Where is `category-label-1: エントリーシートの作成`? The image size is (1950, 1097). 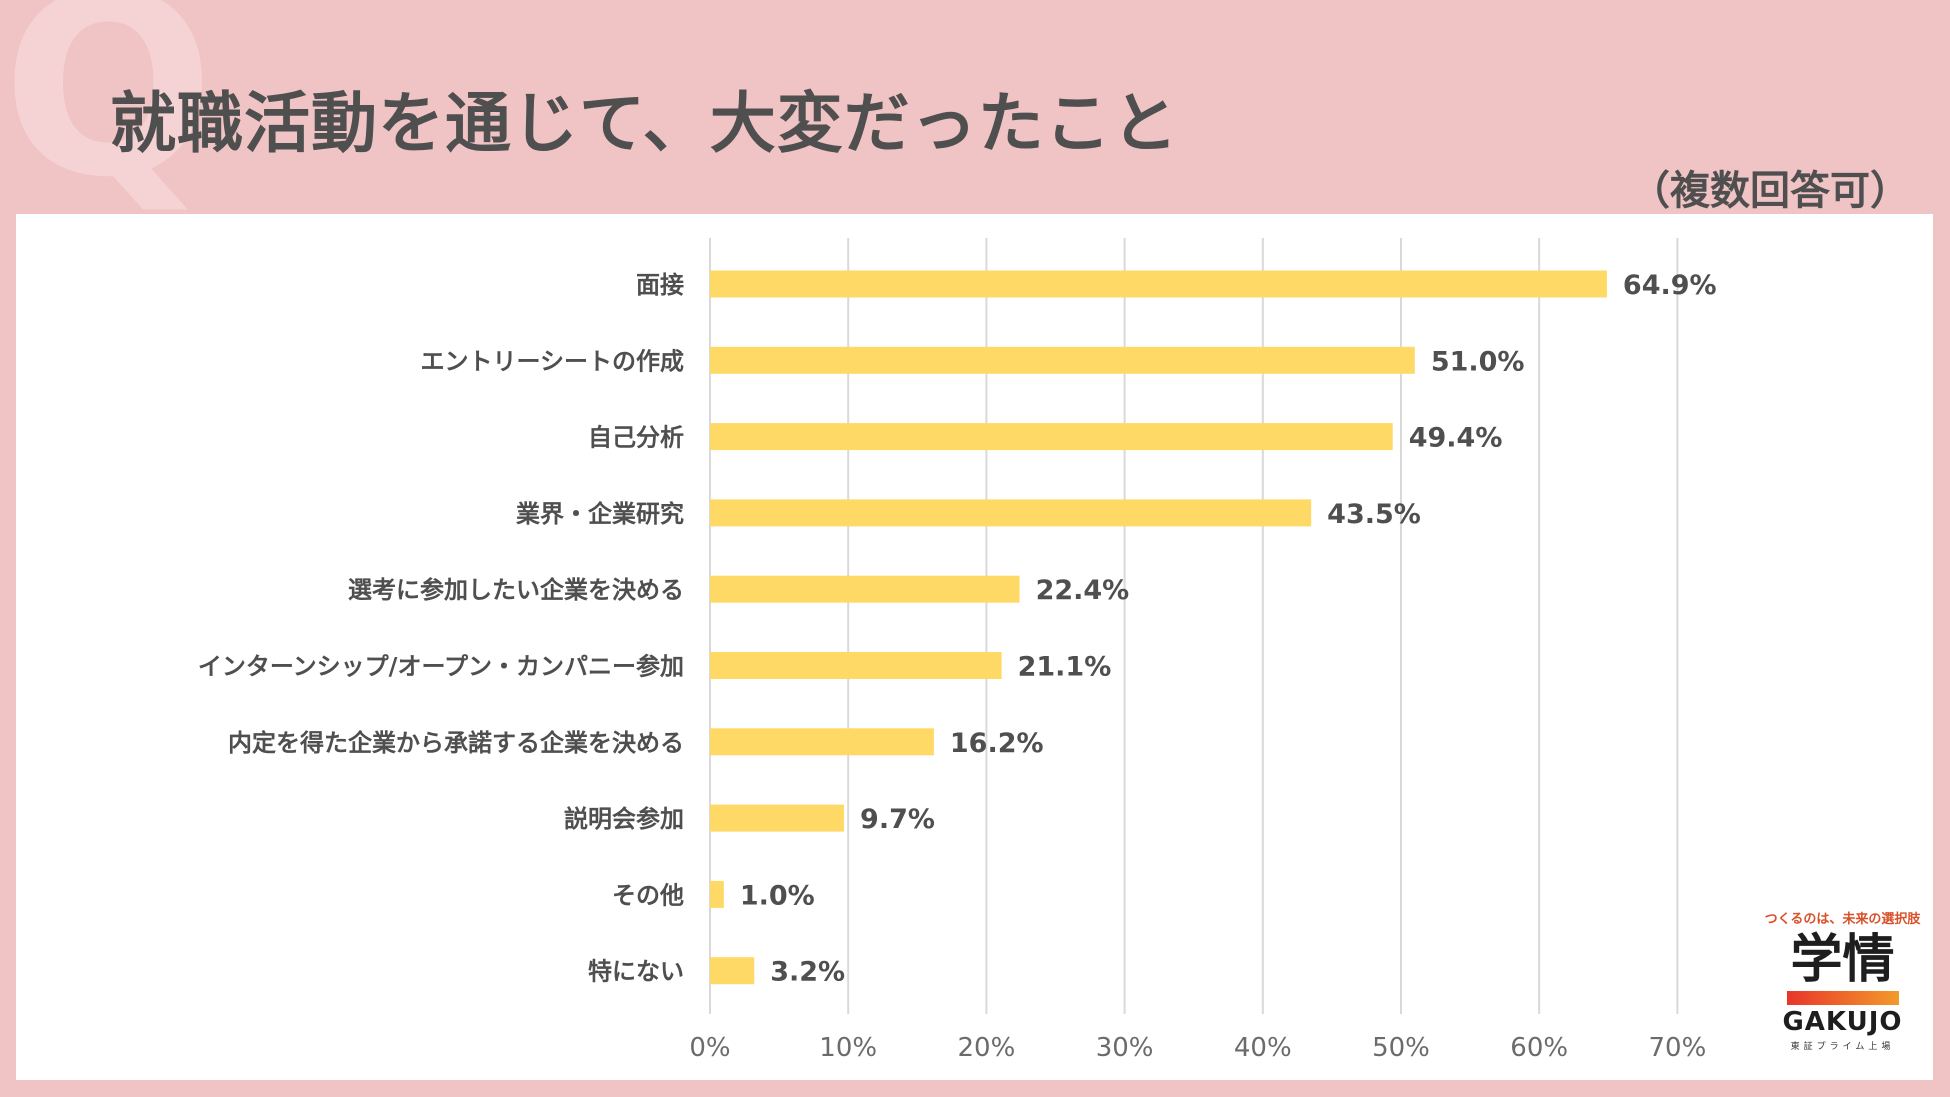
category-label-1: エントリーシートの作成 is located at coordinates (552, 361).